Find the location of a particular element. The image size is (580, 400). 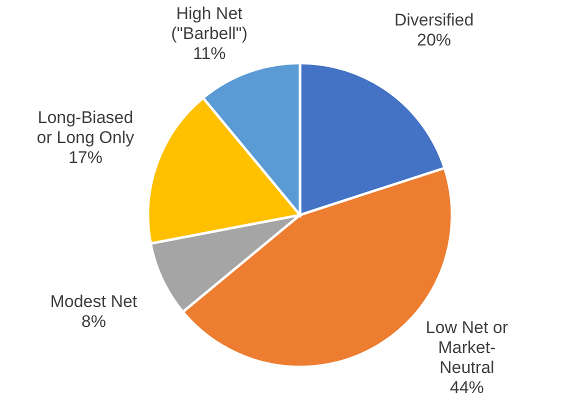

data-label: 17% is located at coordinates (85, 157).